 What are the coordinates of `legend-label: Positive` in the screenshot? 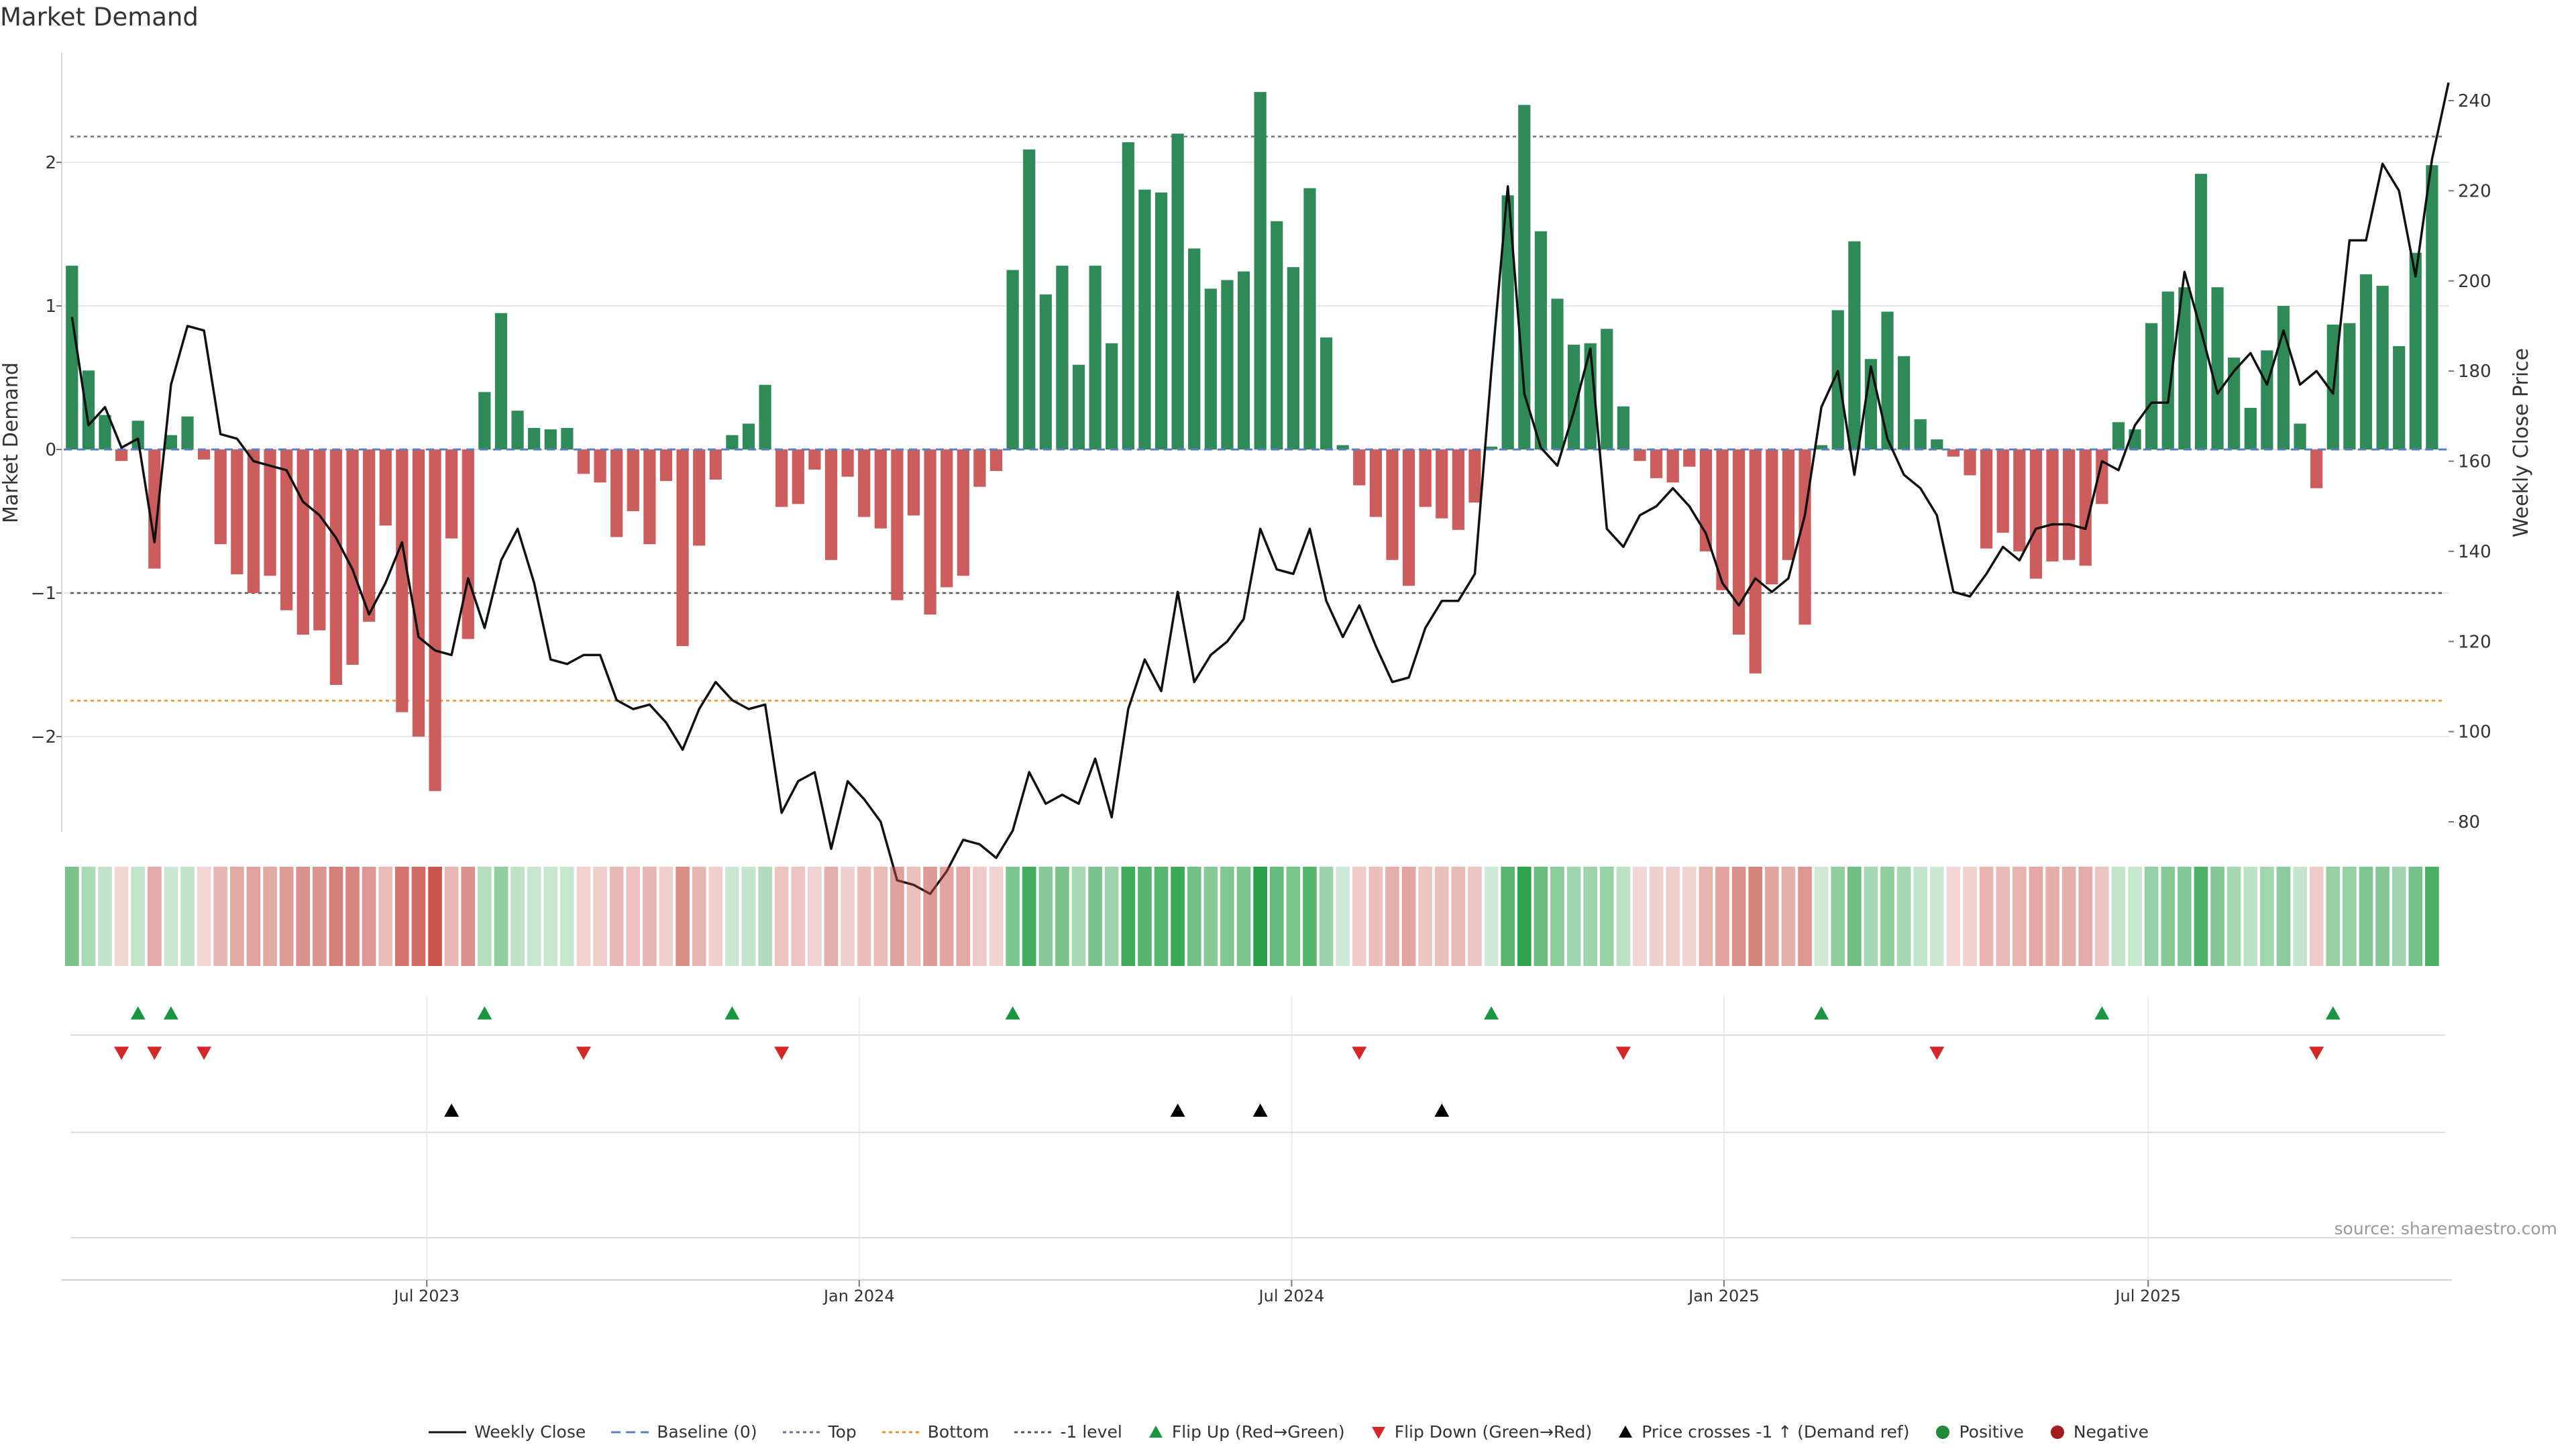 It's located at (1991, 1432).